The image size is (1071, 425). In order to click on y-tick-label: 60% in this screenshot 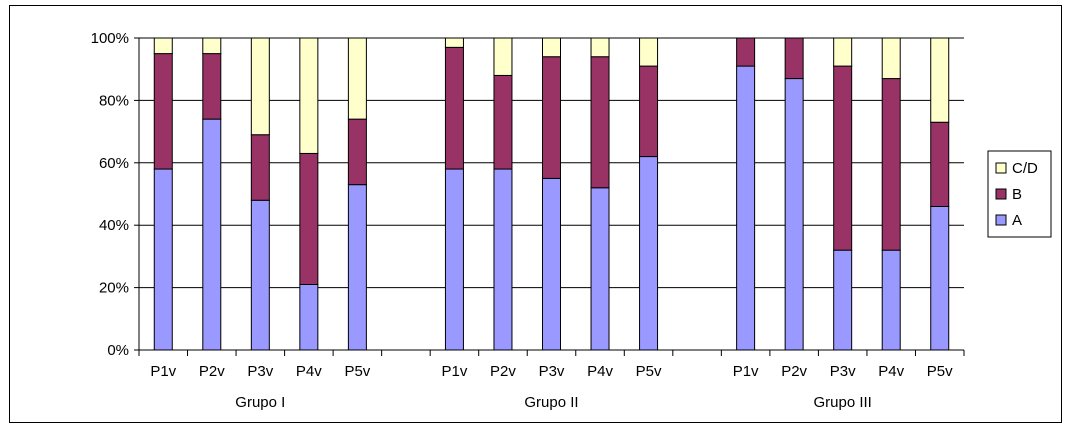, I will do `click(114, 163)`.